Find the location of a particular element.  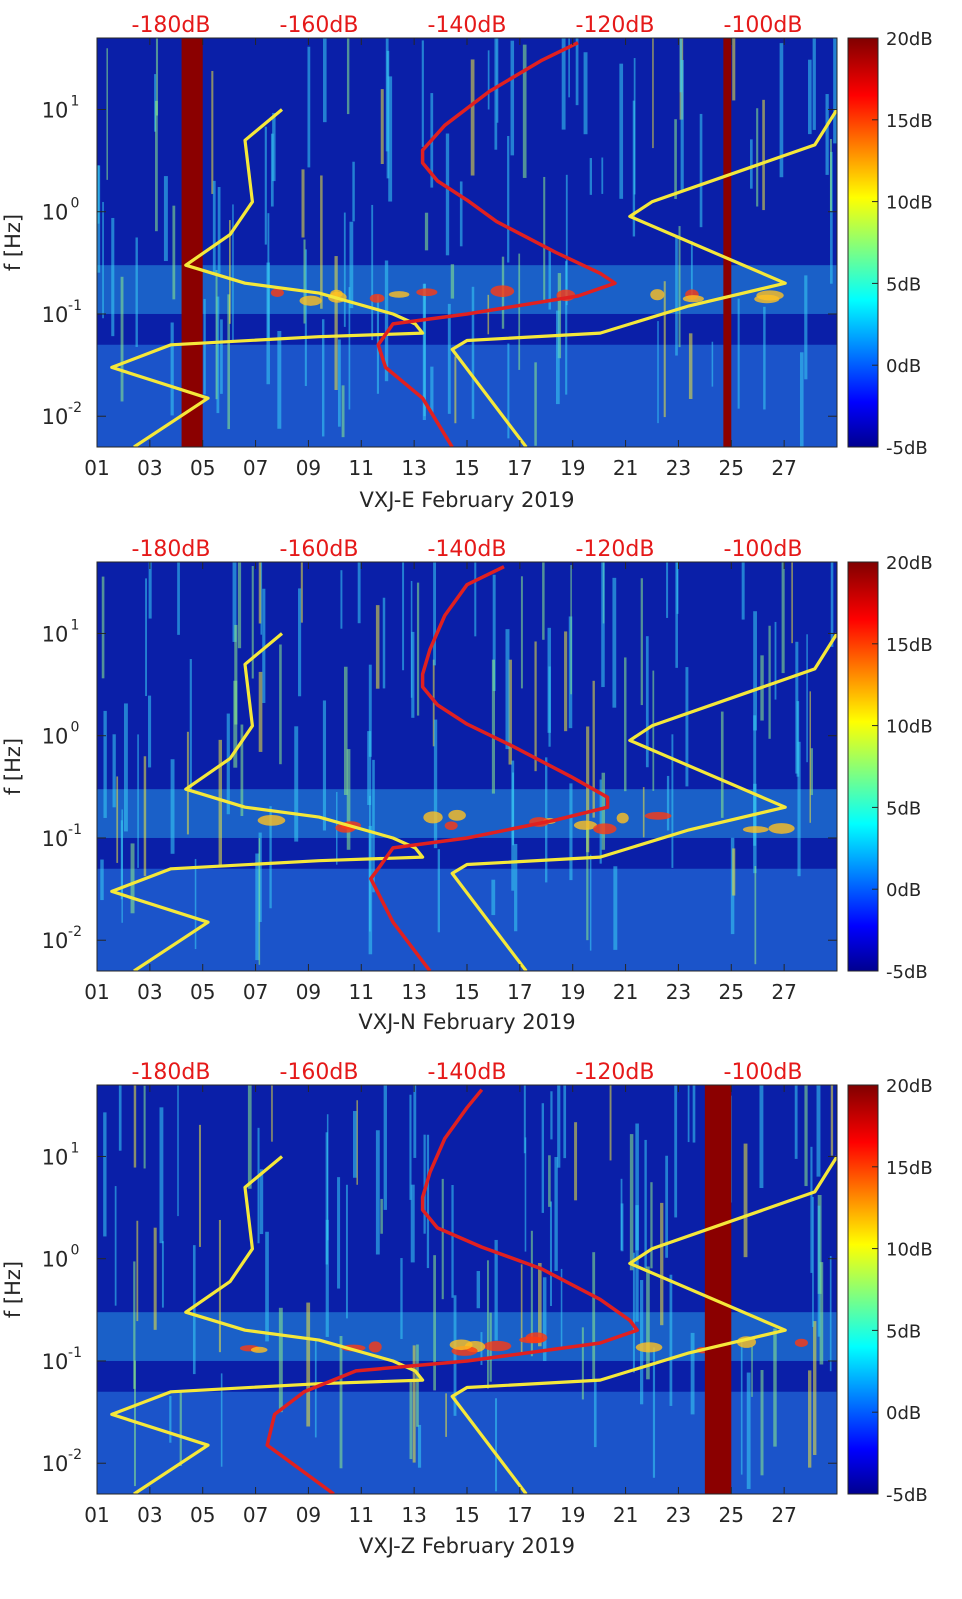

x-tick-label: 19 is located at coordinates (572, 468).